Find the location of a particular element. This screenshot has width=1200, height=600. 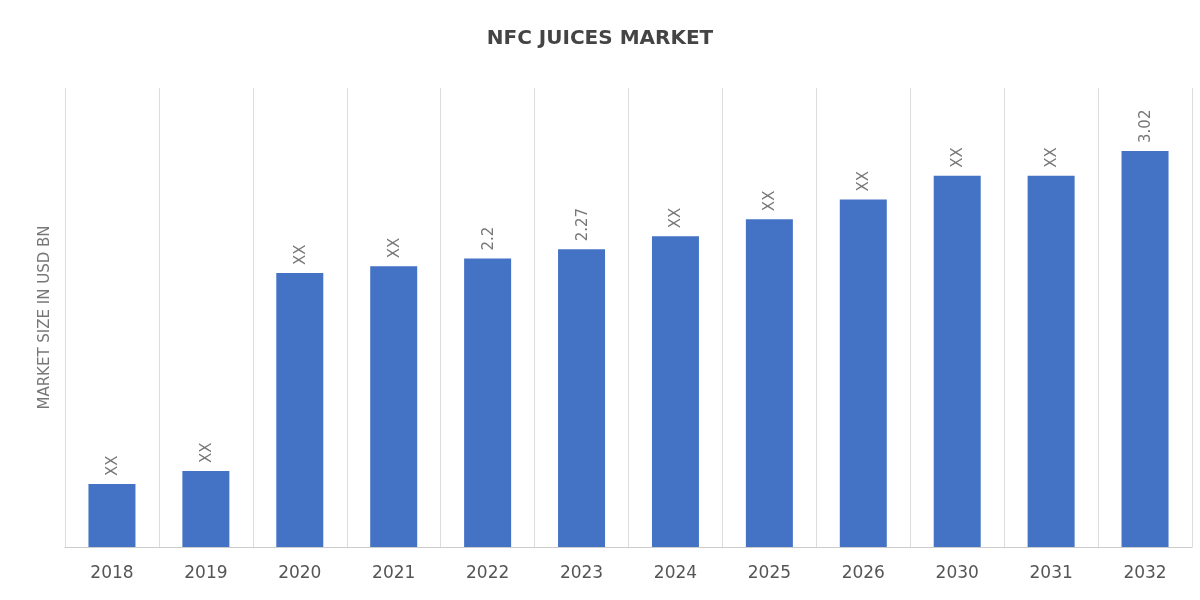

y-axis-title: MARKET SIZE IN USD BN is located at coordinates (43, 317).